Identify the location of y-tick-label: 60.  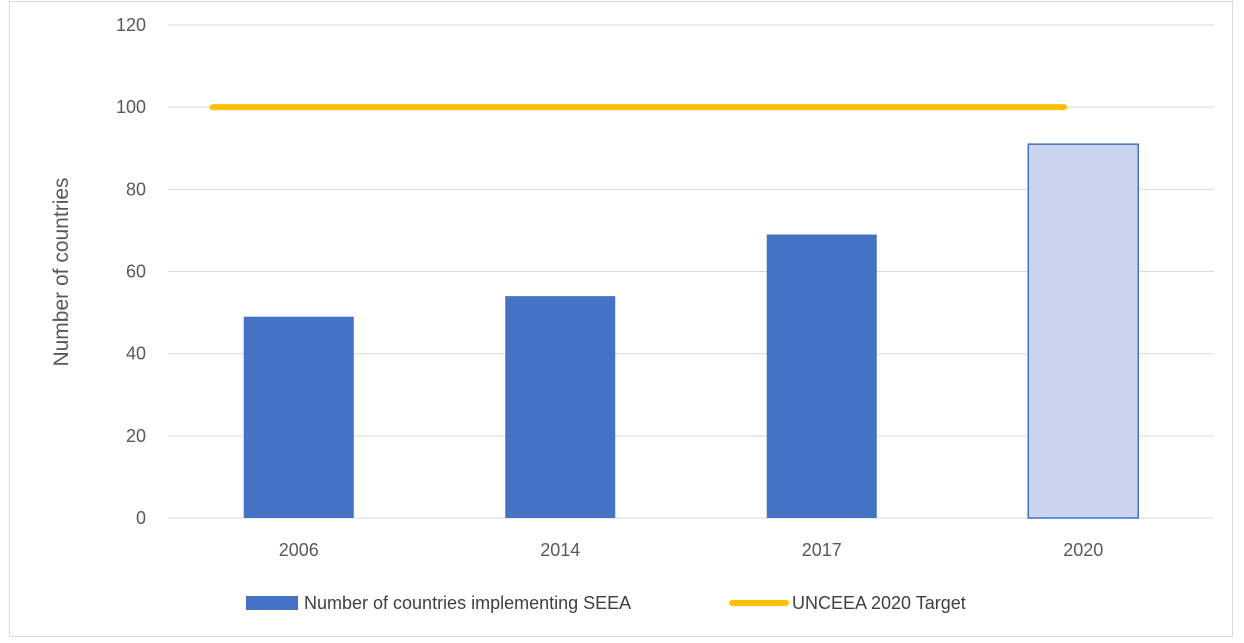
(136, 272).